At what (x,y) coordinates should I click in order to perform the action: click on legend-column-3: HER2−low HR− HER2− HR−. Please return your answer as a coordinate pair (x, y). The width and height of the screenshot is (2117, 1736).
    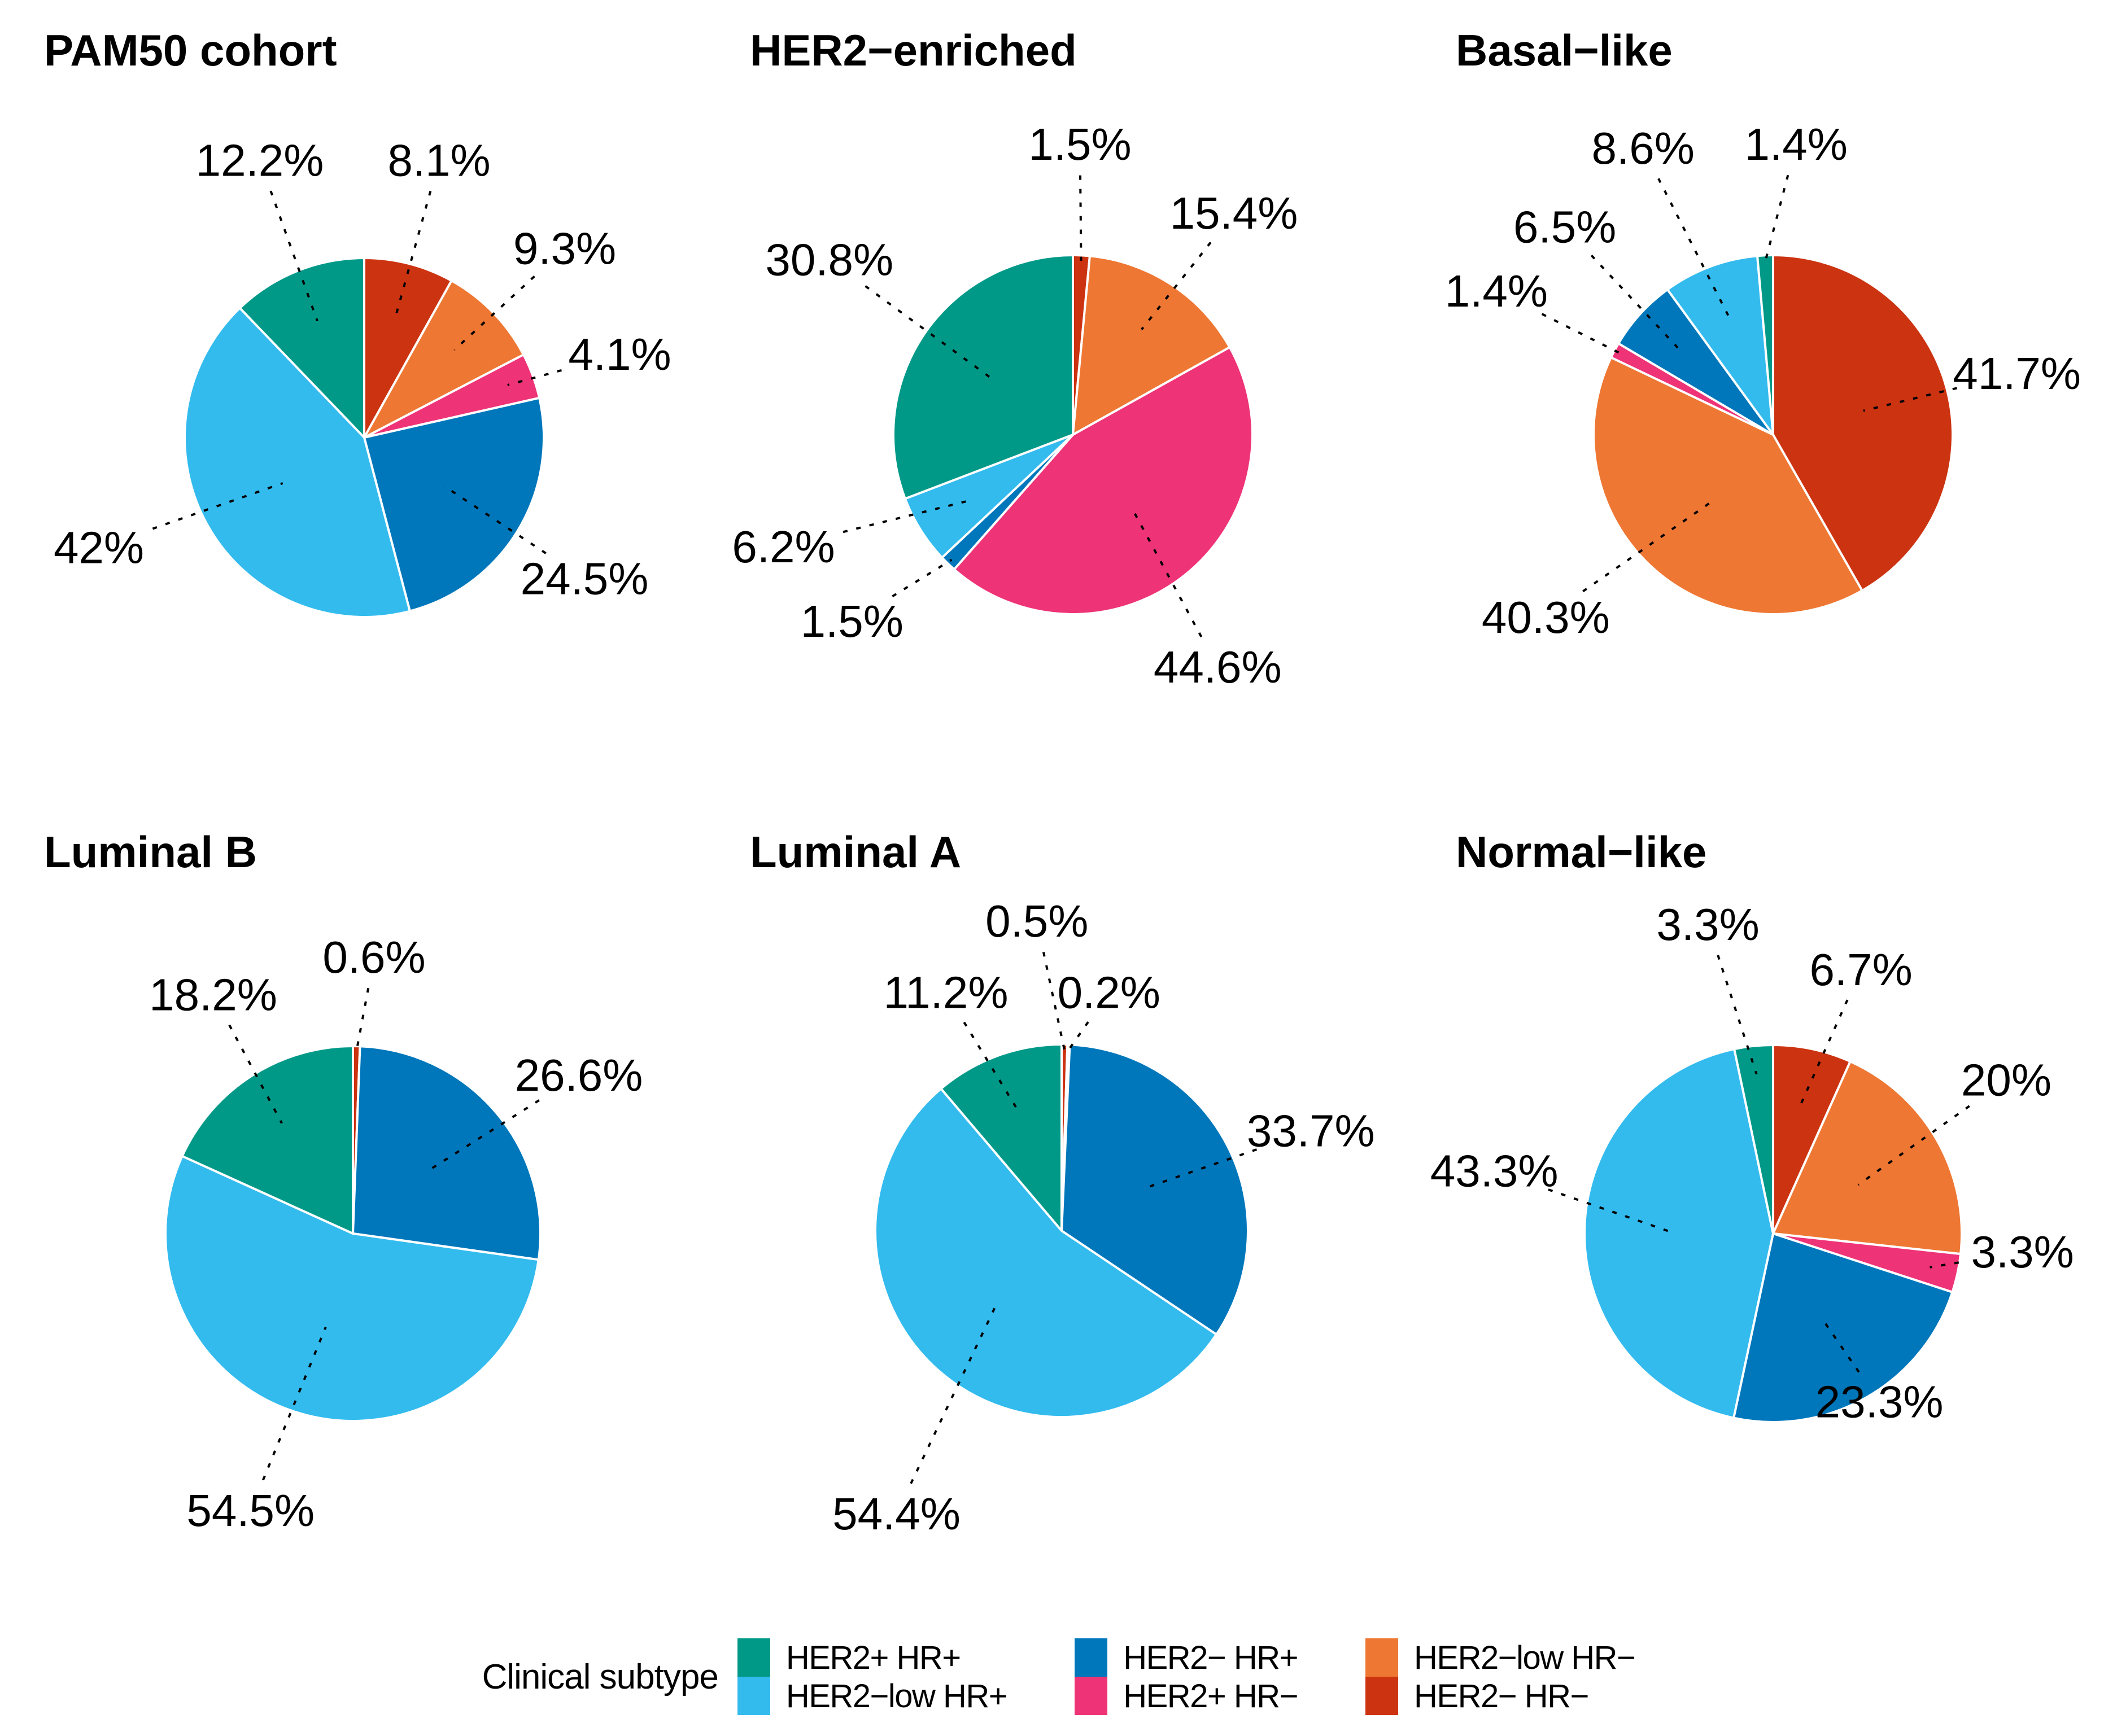
    Looking at the image, I should click on (1500, 1676).